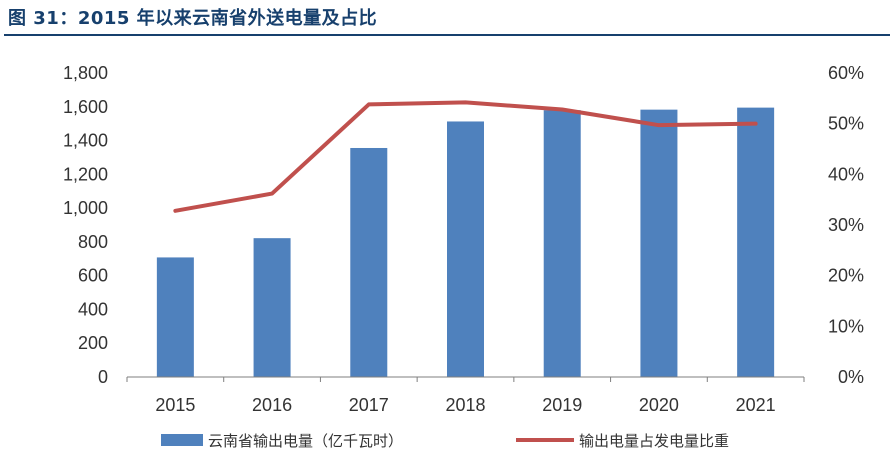 The width and height of the screenshot is (894, 462). Describe the element at coordinates (175, 405) in the screenshot. I see `x-tick-label: 2015` at that location.